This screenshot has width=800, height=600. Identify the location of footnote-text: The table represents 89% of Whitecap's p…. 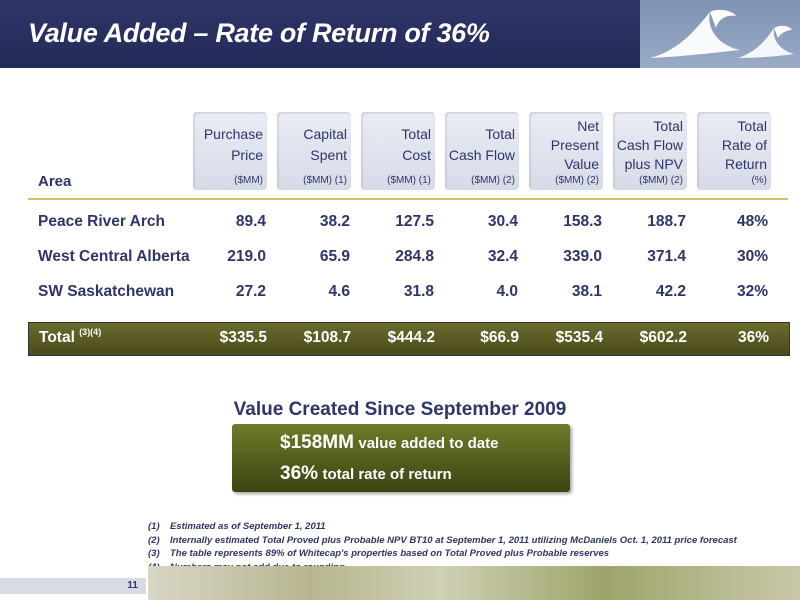
(390, 553).